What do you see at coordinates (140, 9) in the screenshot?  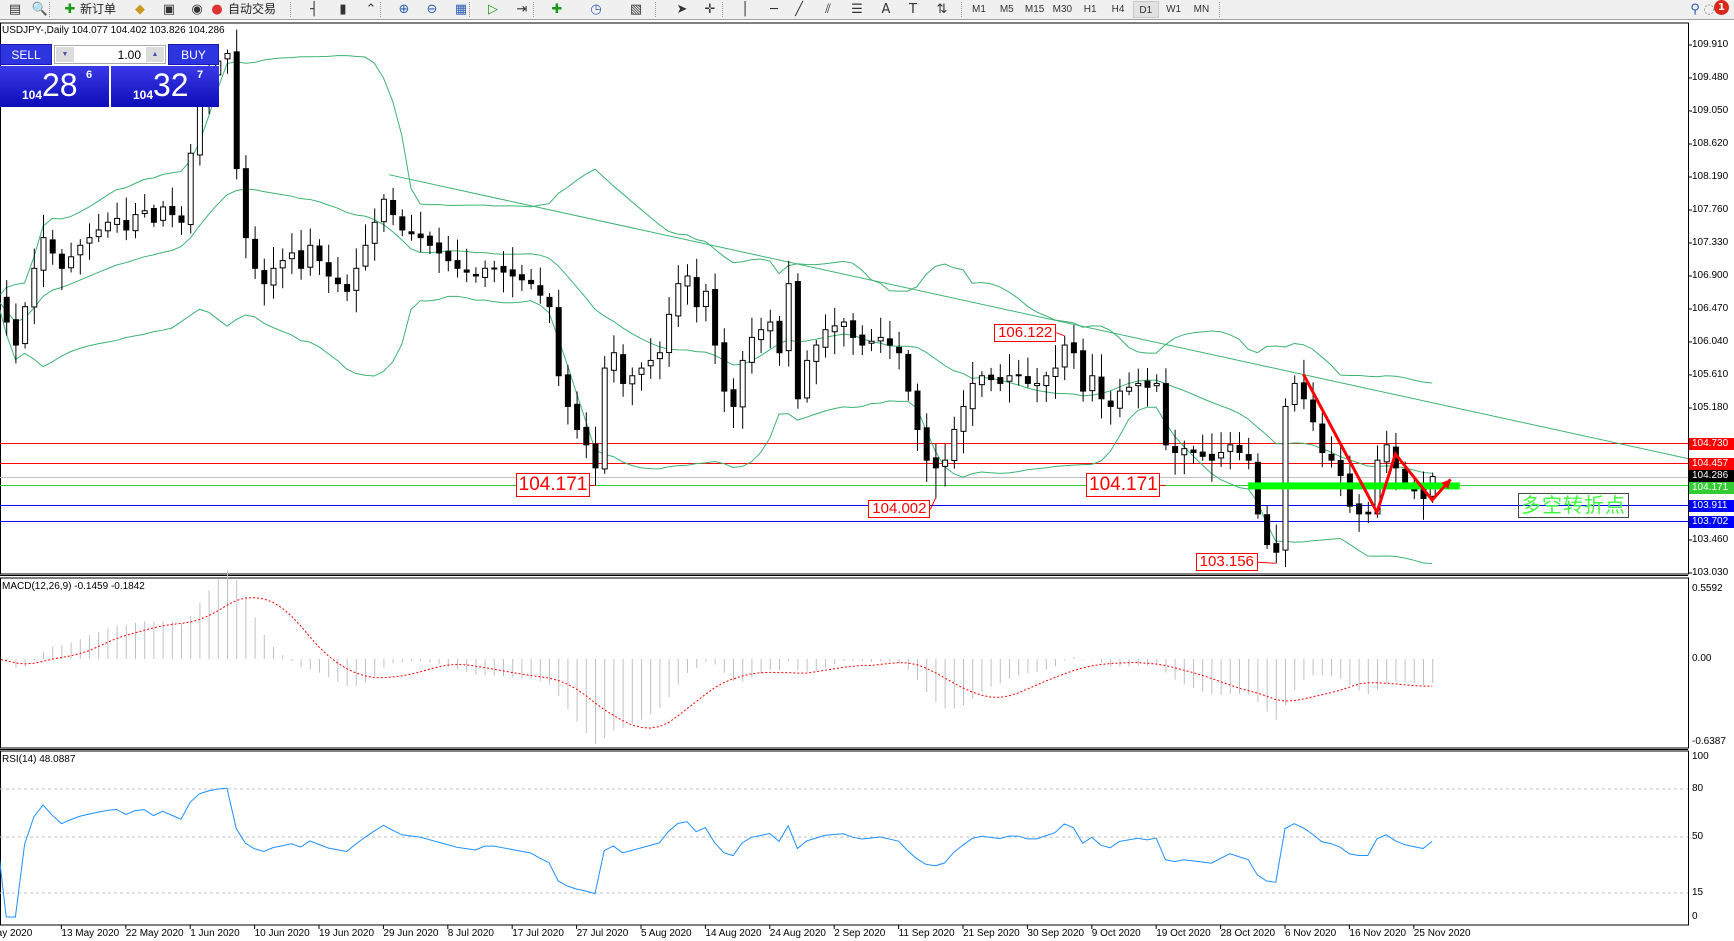 I see `metaeditor-icon: ◆` at bounding box center [140, 9].